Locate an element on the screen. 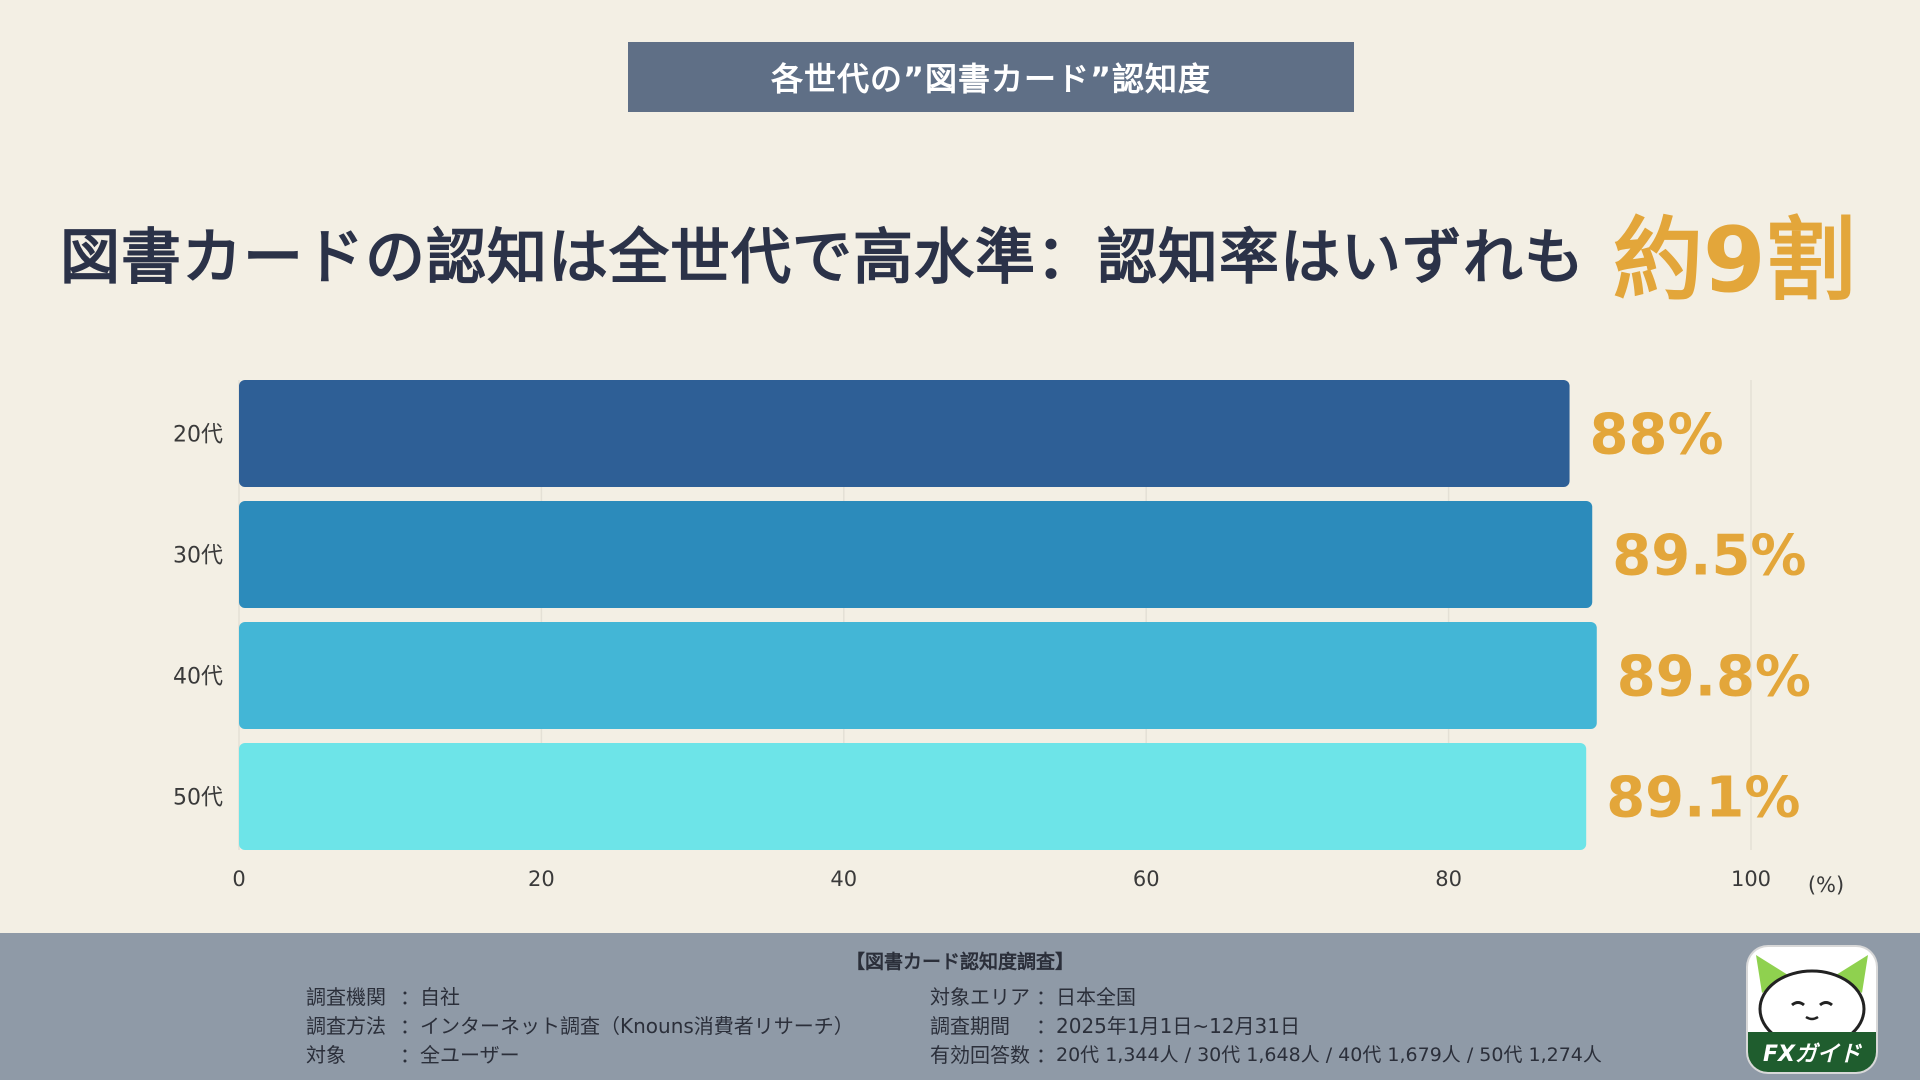 This screenshot has width=1920, height=1080. info-label: 有効回答数 is located at coordinates (980, 1055).